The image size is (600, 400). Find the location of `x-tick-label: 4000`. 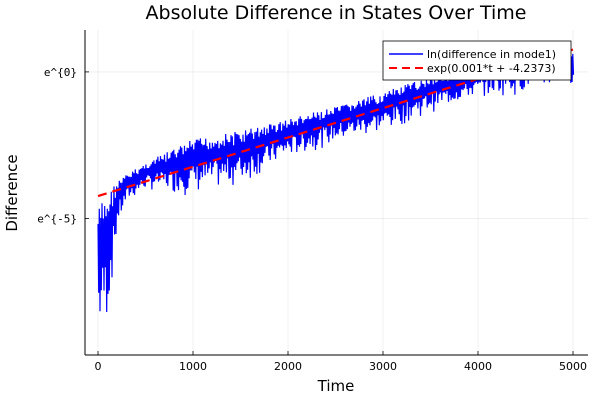

x-tick-label: 4000 is located at coordinates (478, 366).